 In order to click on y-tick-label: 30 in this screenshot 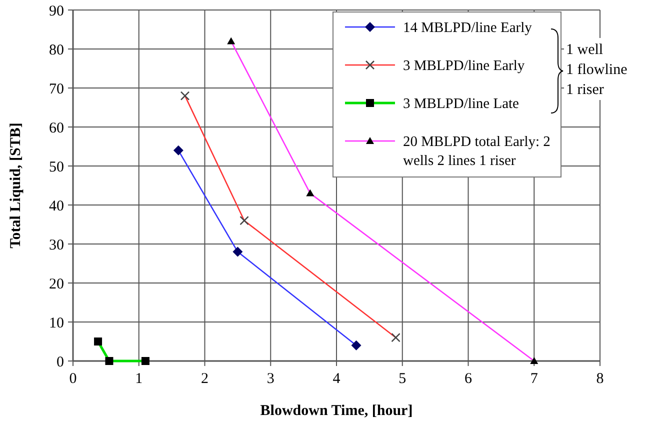, I will do `click(56, 245)`.